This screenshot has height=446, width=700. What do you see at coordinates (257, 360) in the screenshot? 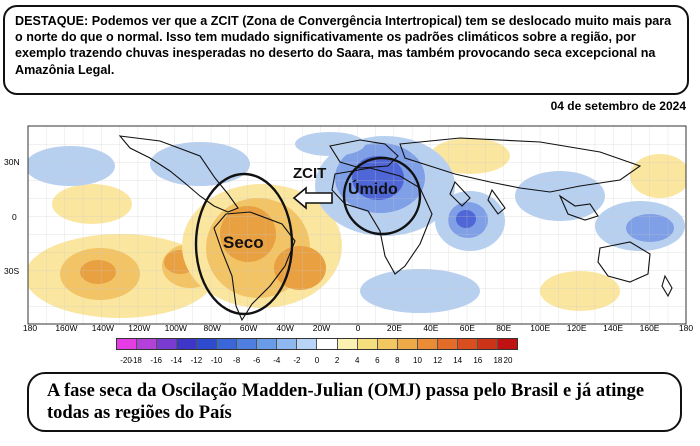
I see `colorbar-label: -6` at bounding box center [257, 360].